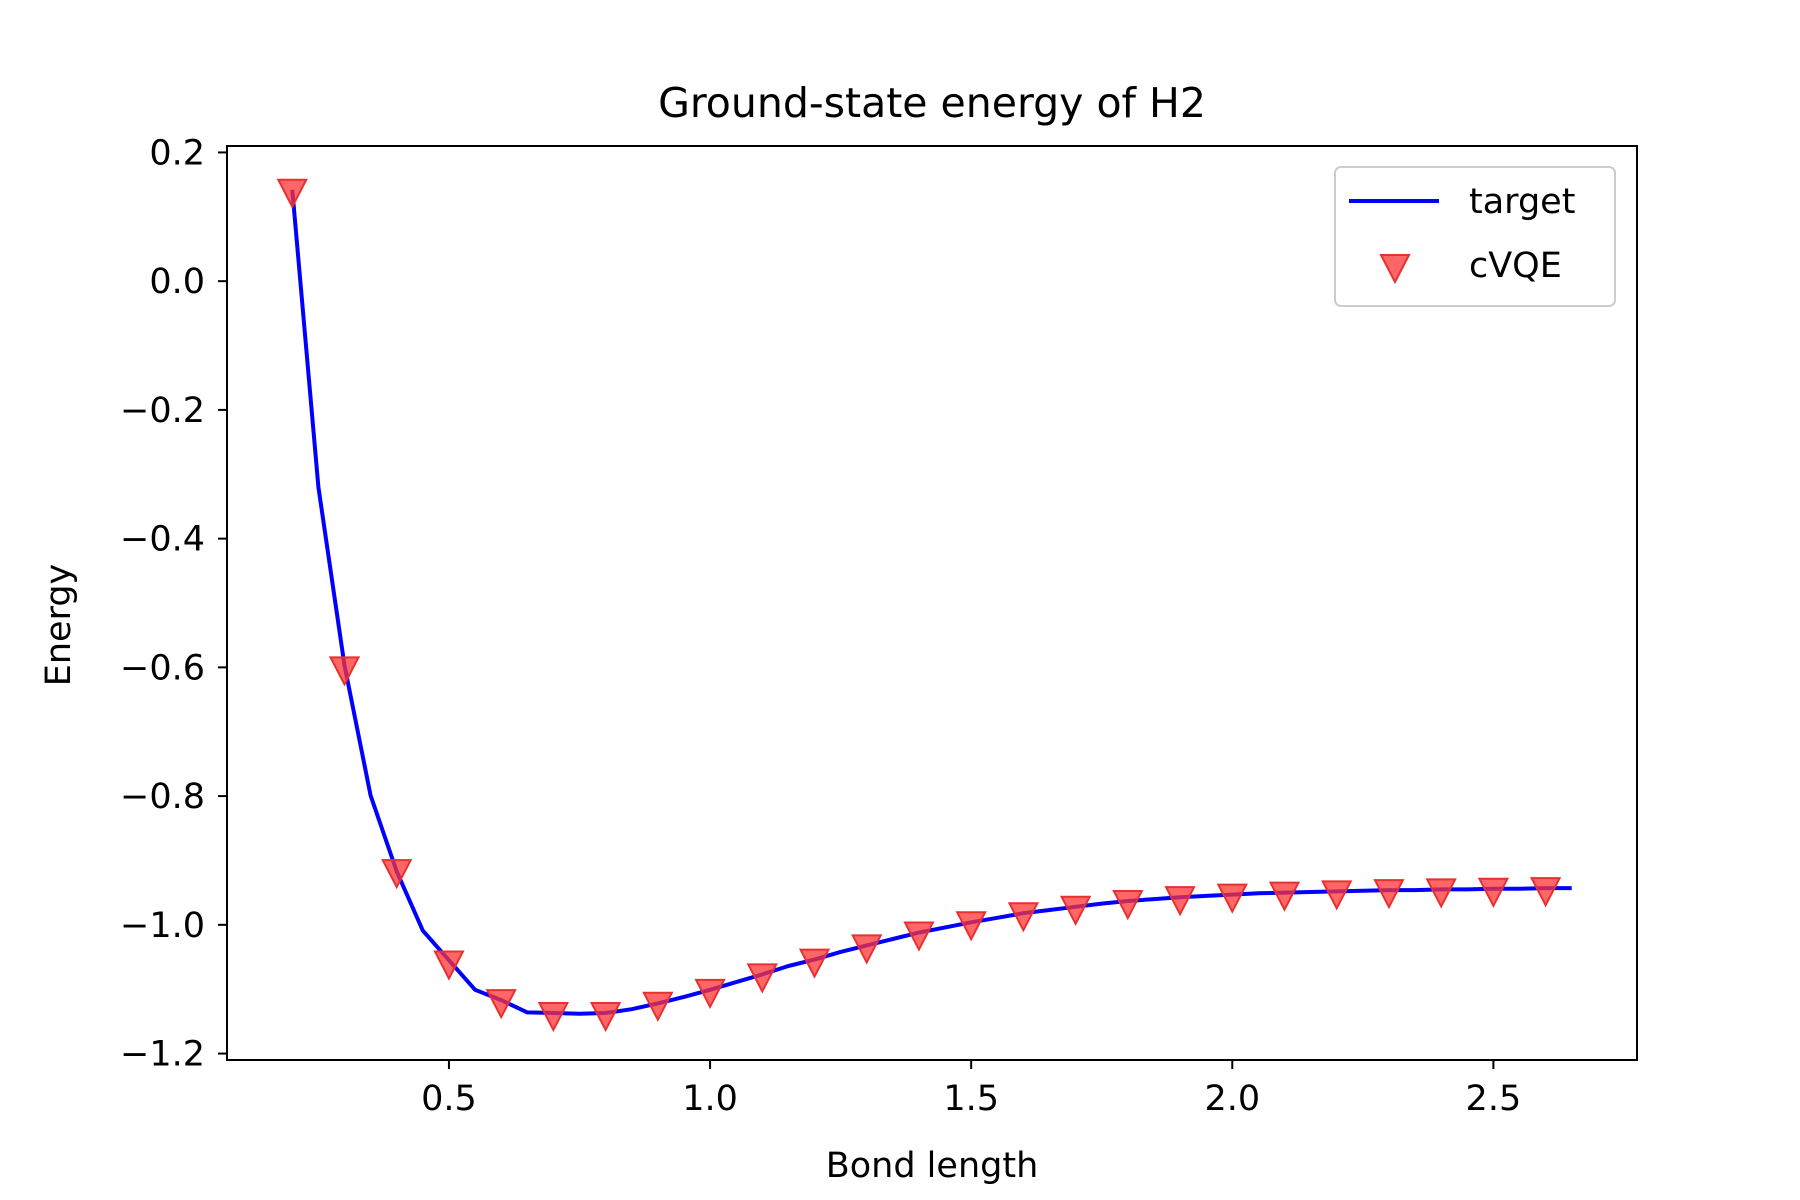 This screenshot has width=1800, height=1200. Describe the element at coordinates (177, 153) in the screenshot. I see `y-tick-label: 0.2` at that location.